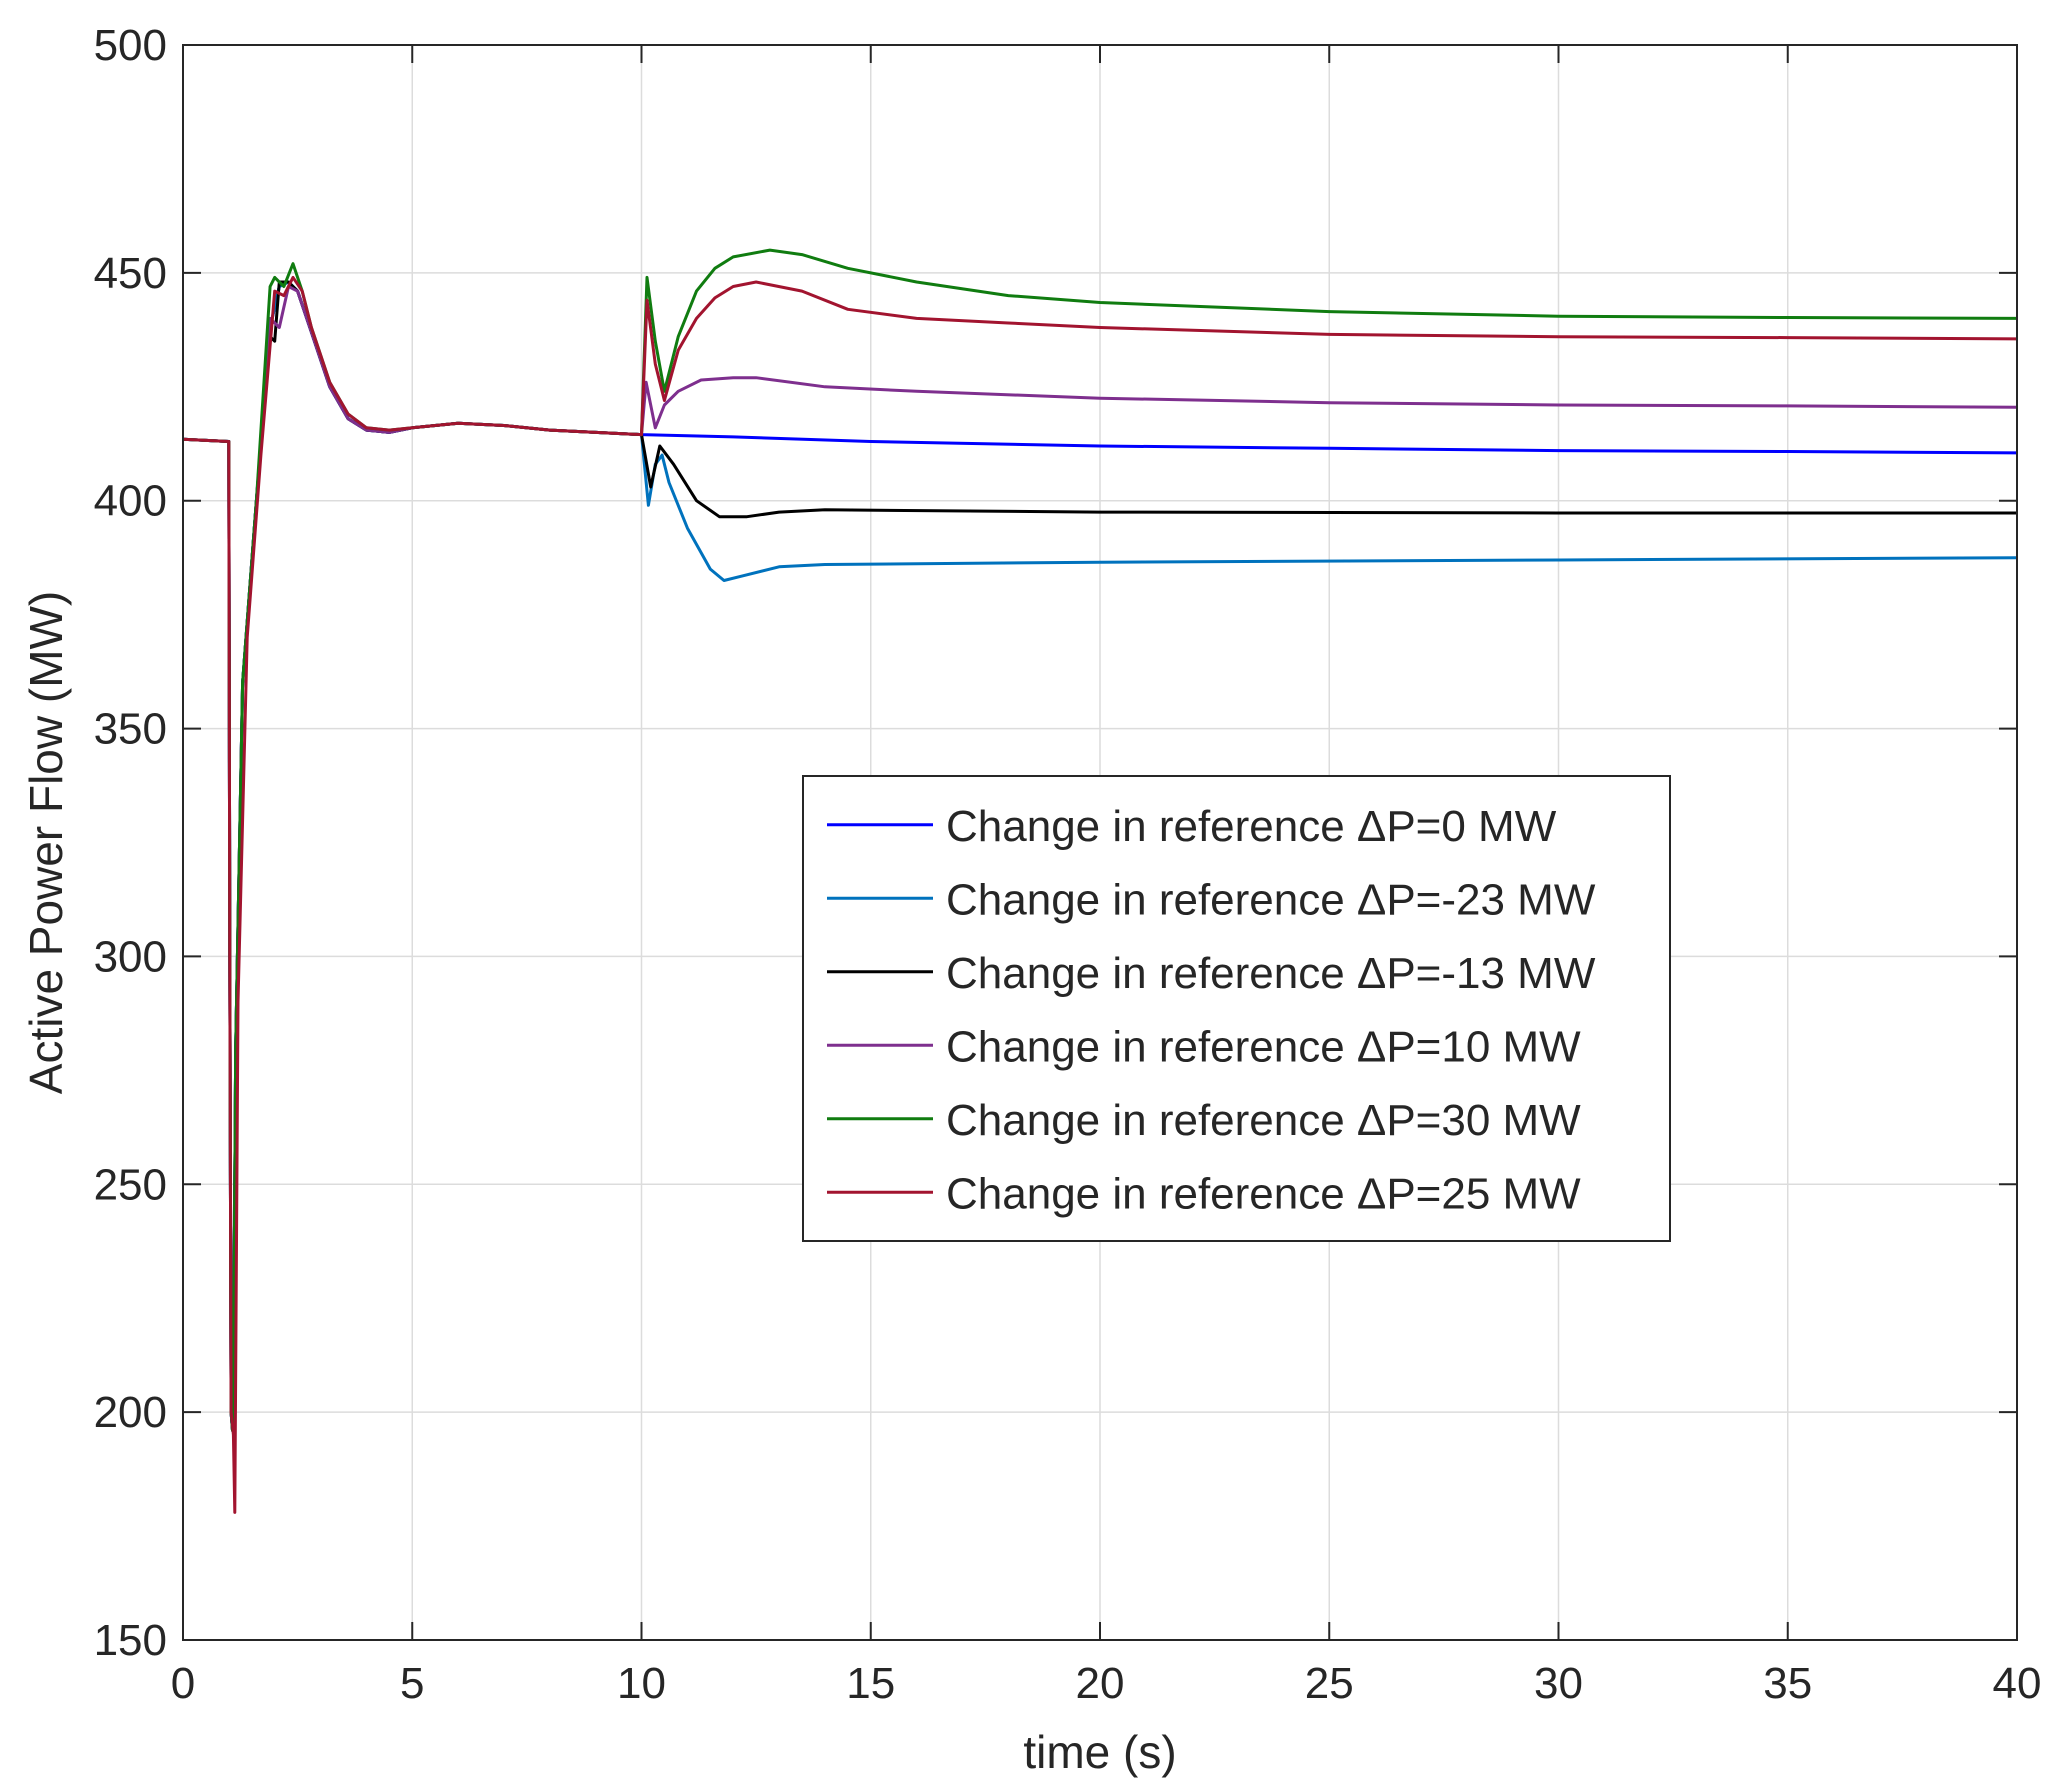 This screenshot has width=2060, height=1789. I want to click on x-axis-label: time (s), so click(1099, 1752).